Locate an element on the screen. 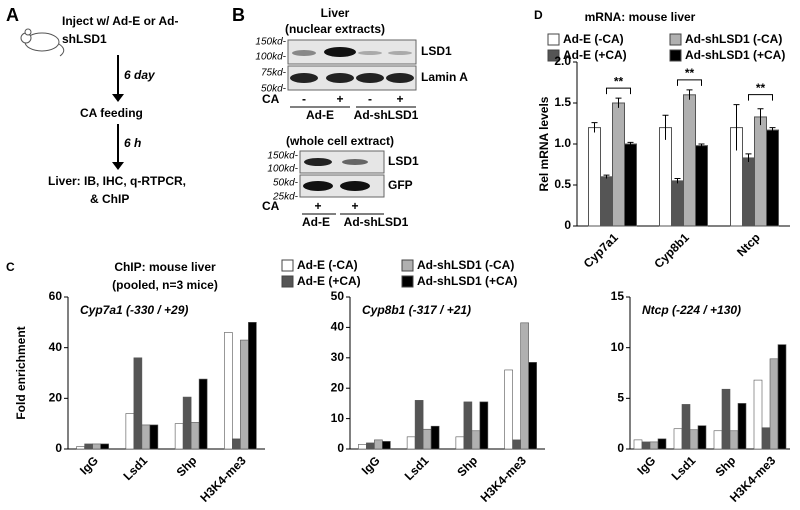  mouse-icon is located at coordinates (42, 42).